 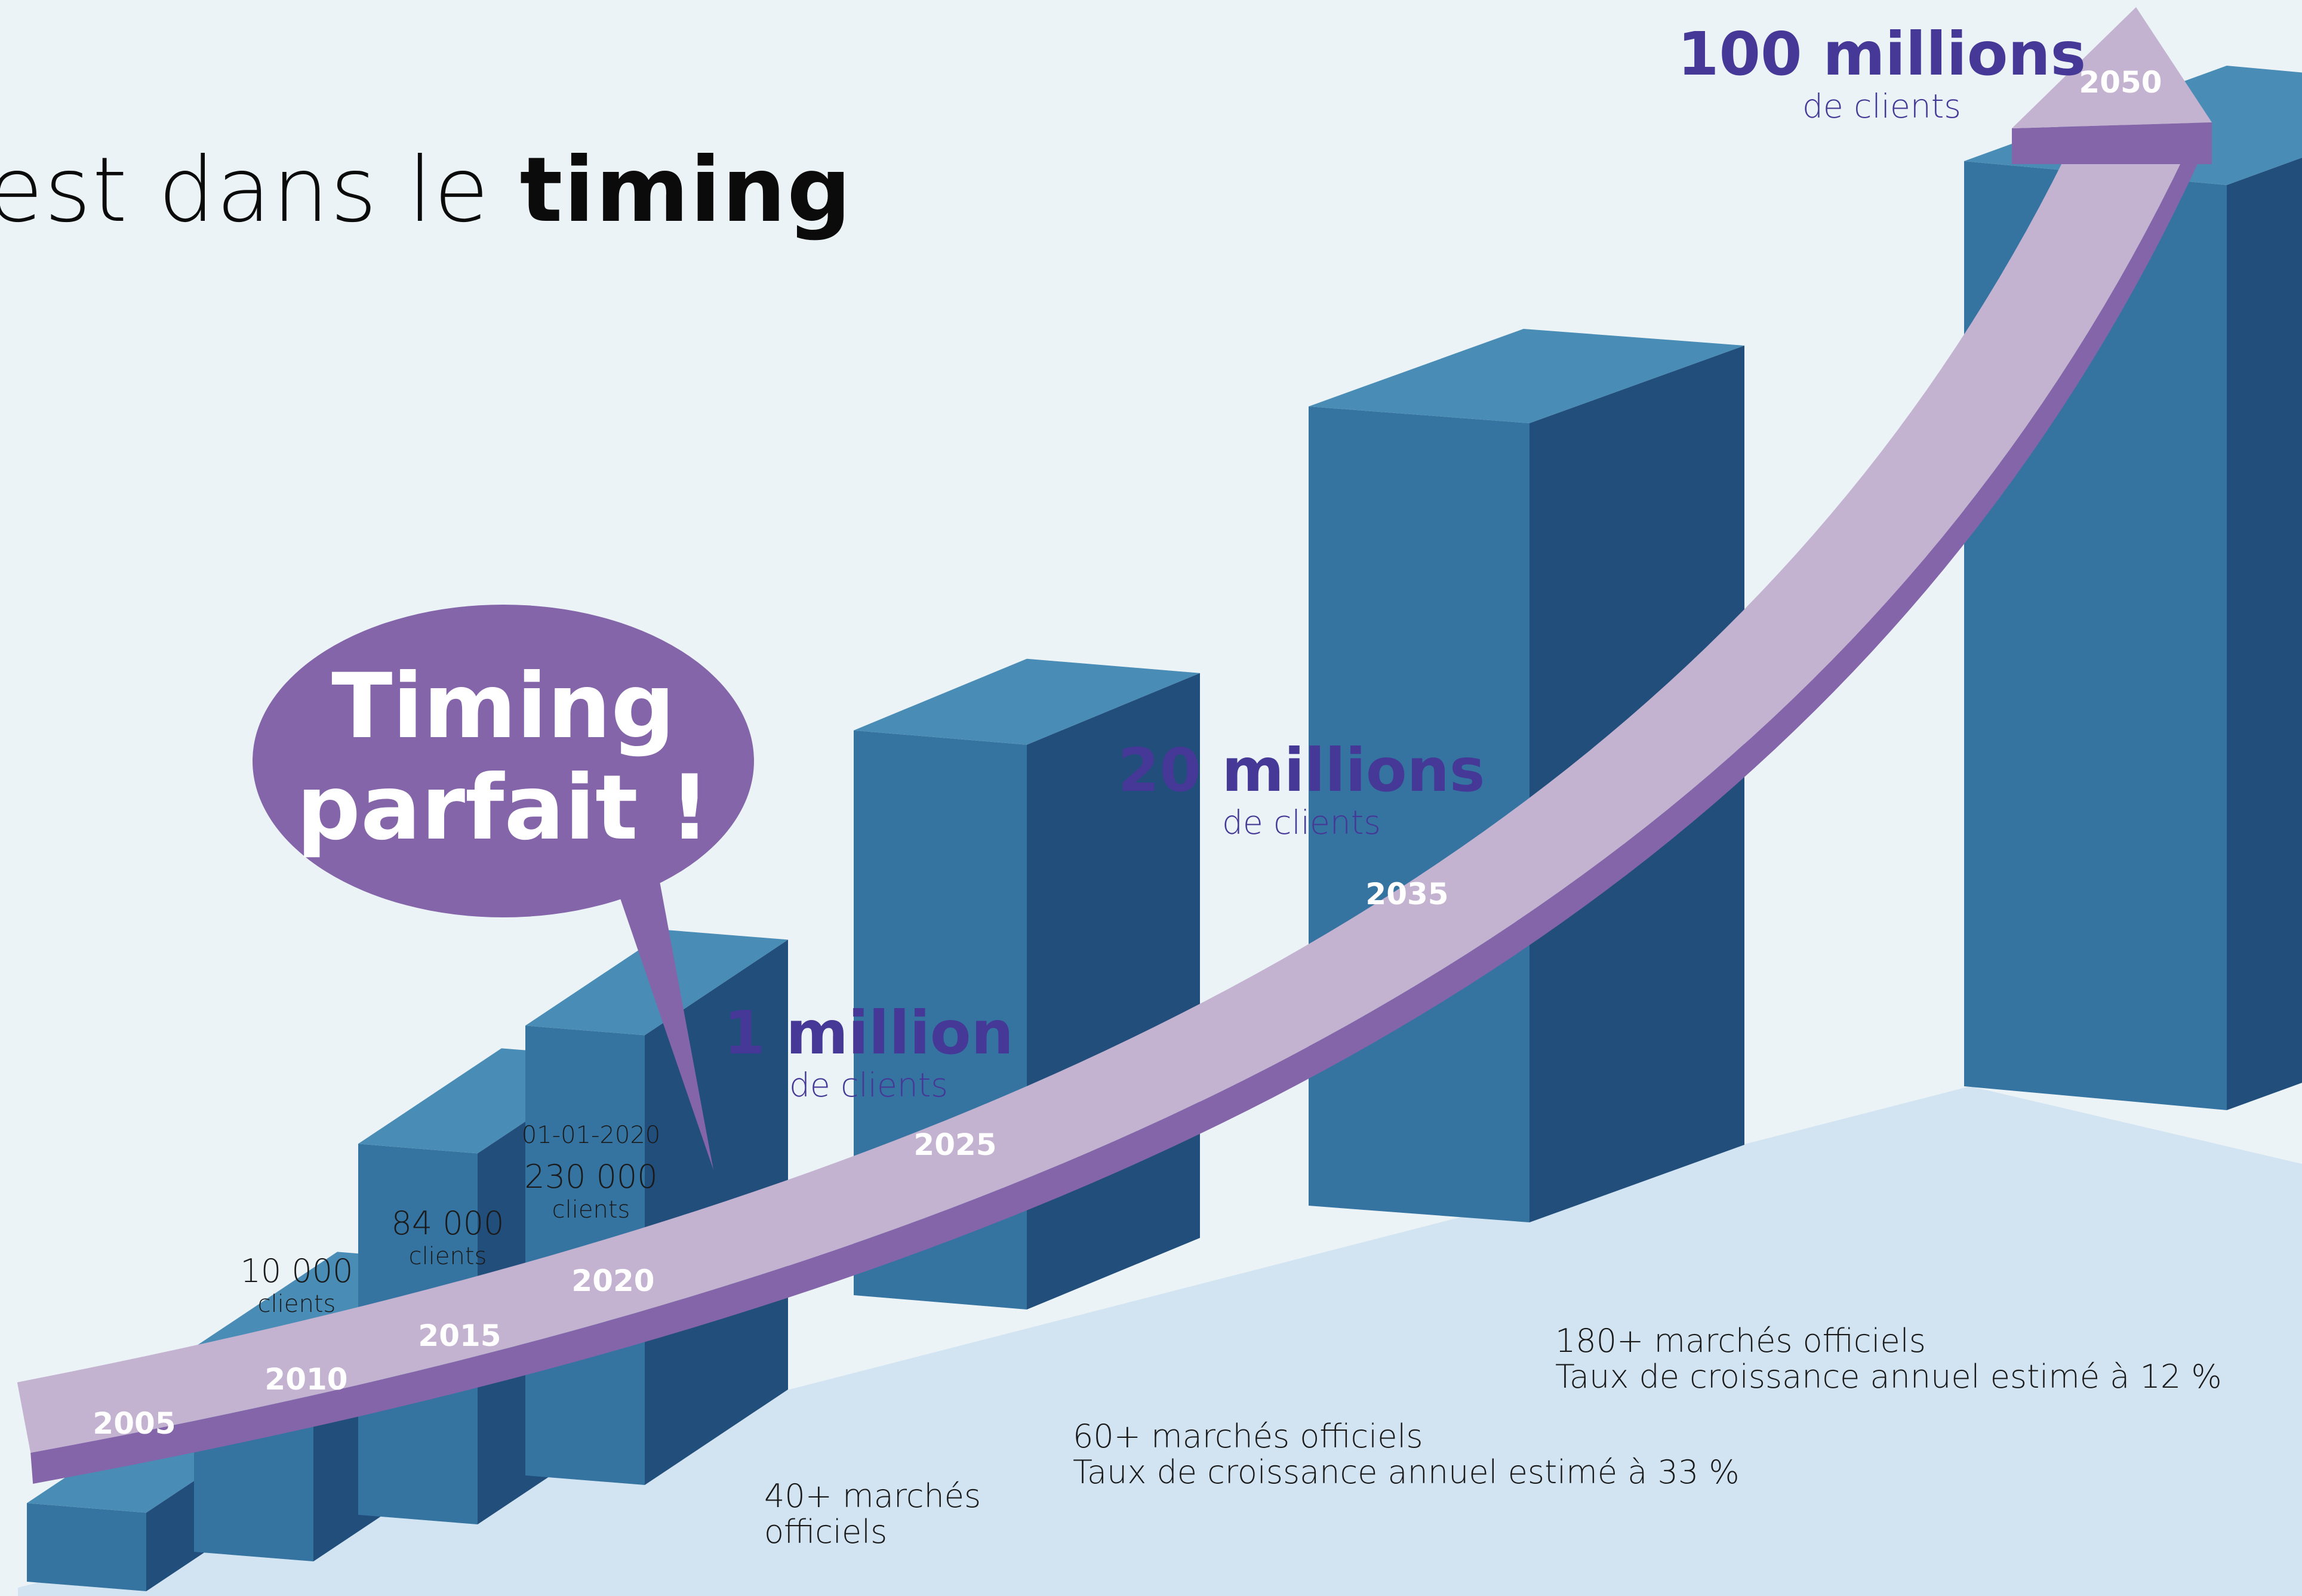 I want to click on milestone-unit-2050: de clients, so click(x=1881, y=106).